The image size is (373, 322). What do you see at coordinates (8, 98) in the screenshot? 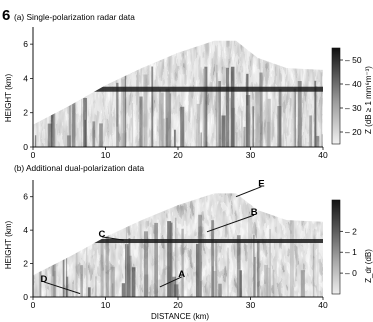
I see `panel-a-ylabel: HEIGHT (km)` at bounding box center [8, 98].